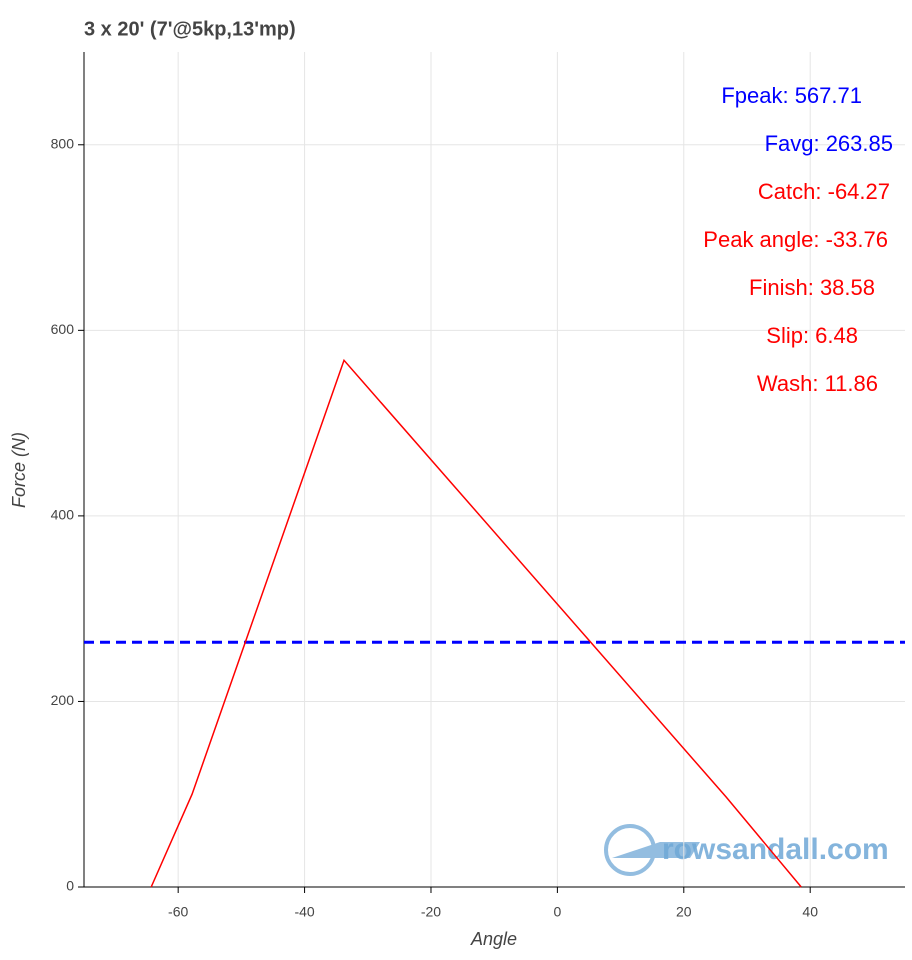 The width and height of the screenshot is (912, 960). What do you see at coordinates (63, 700) in the screenshot?
I see `y-tick-label: 200` at bounding box center [63, 700].